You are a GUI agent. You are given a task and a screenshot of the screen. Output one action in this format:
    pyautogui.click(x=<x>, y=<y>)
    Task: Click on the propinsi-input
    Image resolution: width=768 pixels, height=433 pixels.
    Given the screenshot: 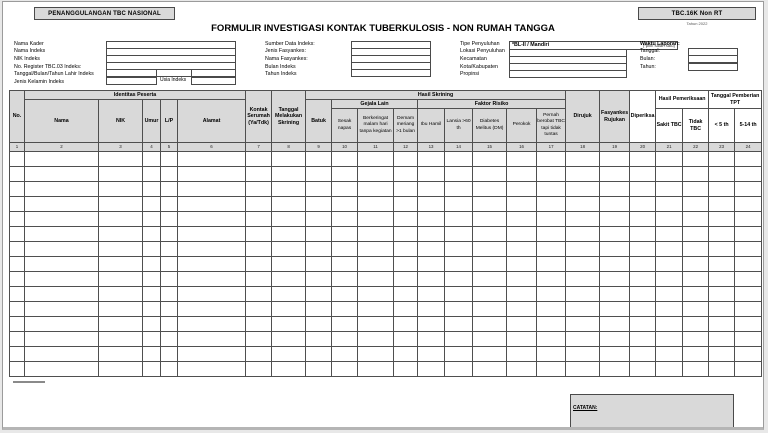 What is the action you would take?
    pyautogui.click(x=568, y=74)
    